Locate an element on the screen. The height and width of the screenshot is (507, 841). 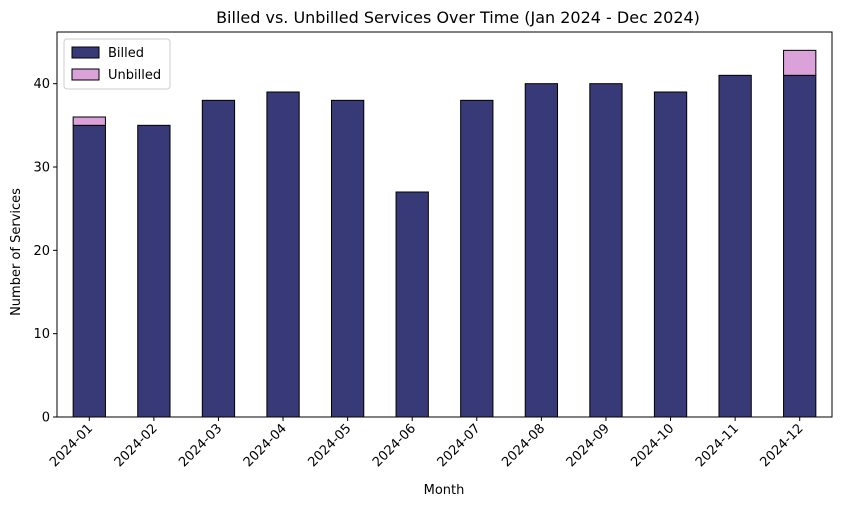
x-tick-label: 2024-05 is located at coordinates (329, 445).